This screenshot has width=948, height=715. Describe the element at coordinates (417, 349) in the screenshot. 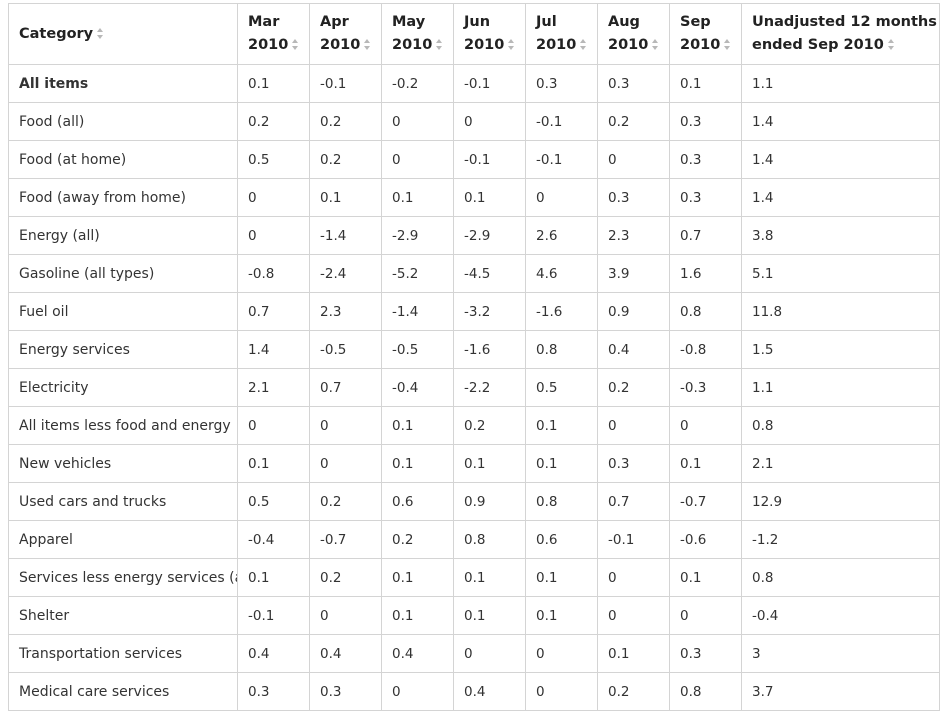

I see `value-cell-may-2010: -0.5` at that location.